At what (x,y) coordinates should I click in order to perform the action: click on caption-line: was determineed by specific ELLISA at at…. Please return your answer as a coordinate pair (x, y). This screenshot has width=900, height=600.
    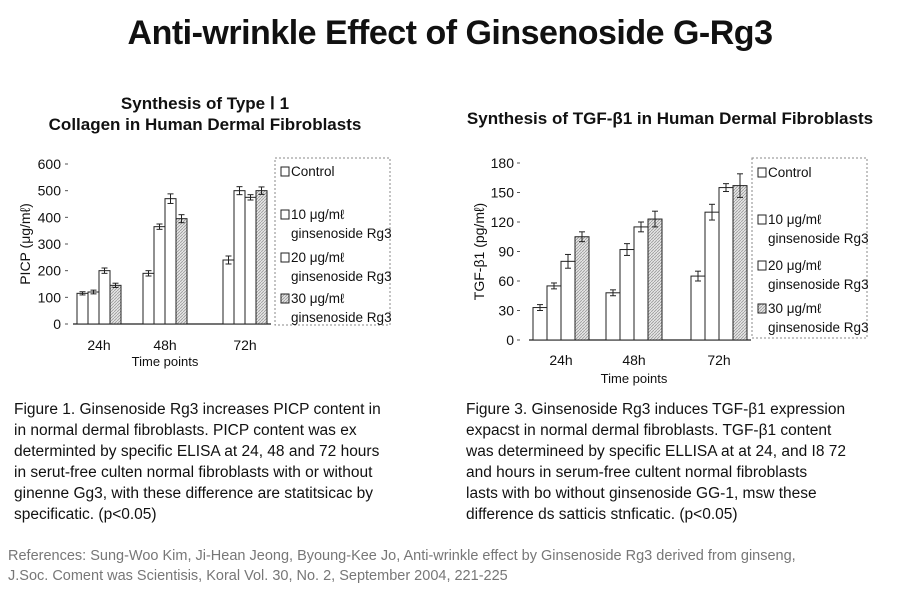
    Looking at the image, I should click on (656, 451).